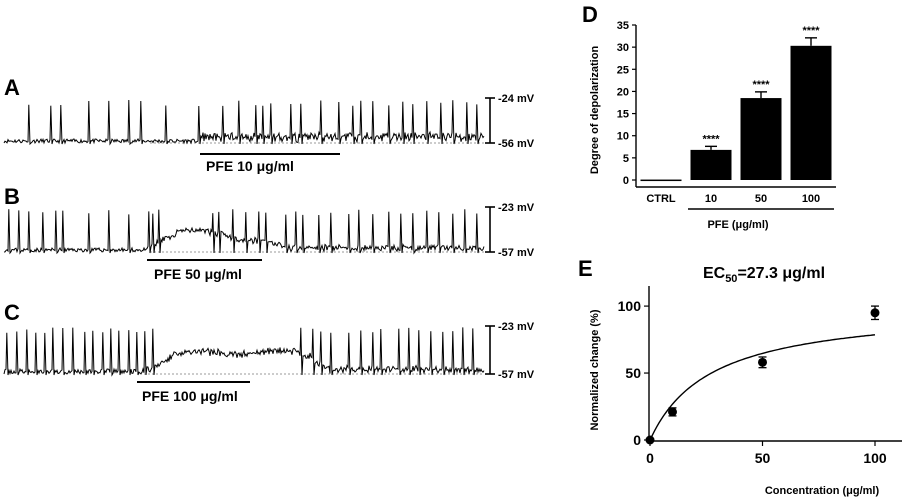 The height and width of the screenshot is (500, 906). I want to click on scale-top-label-c: -23 mV, so click(516, 327).